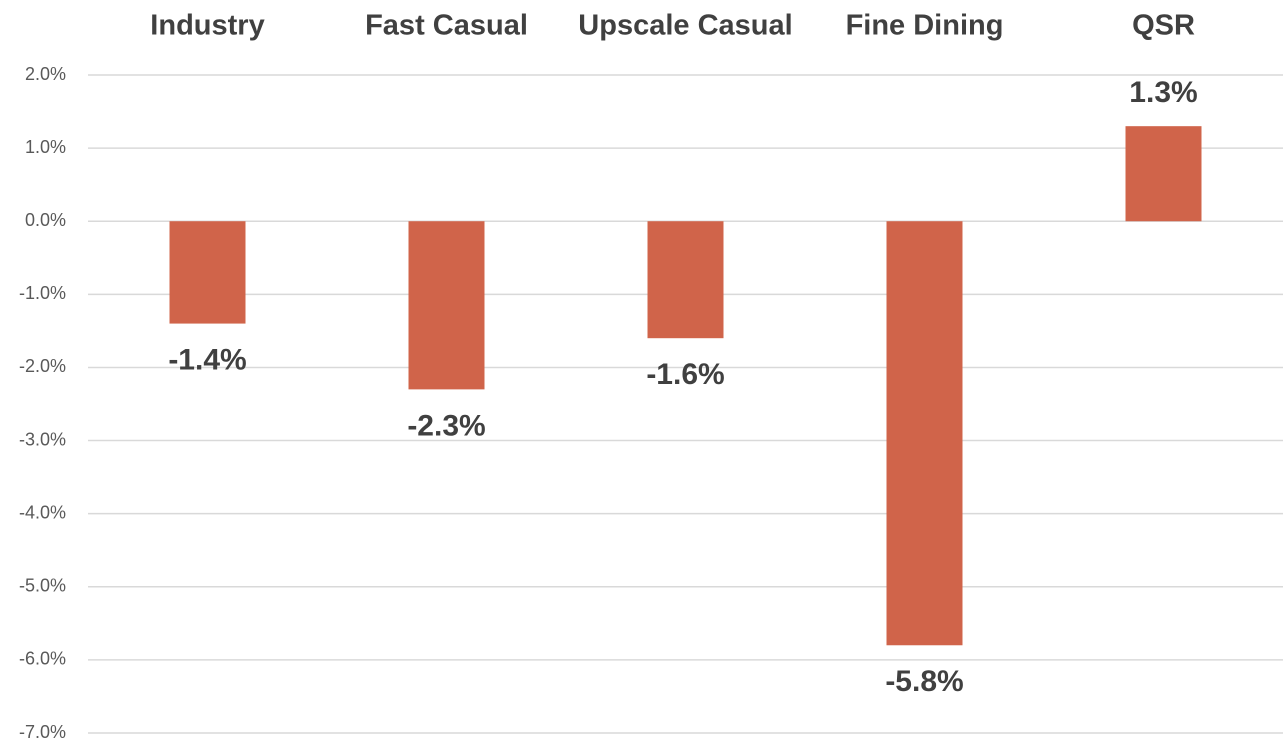 This screenshot has width=1285, height=741. I want to click on category-label: Fast Casual, so click(446, 26).